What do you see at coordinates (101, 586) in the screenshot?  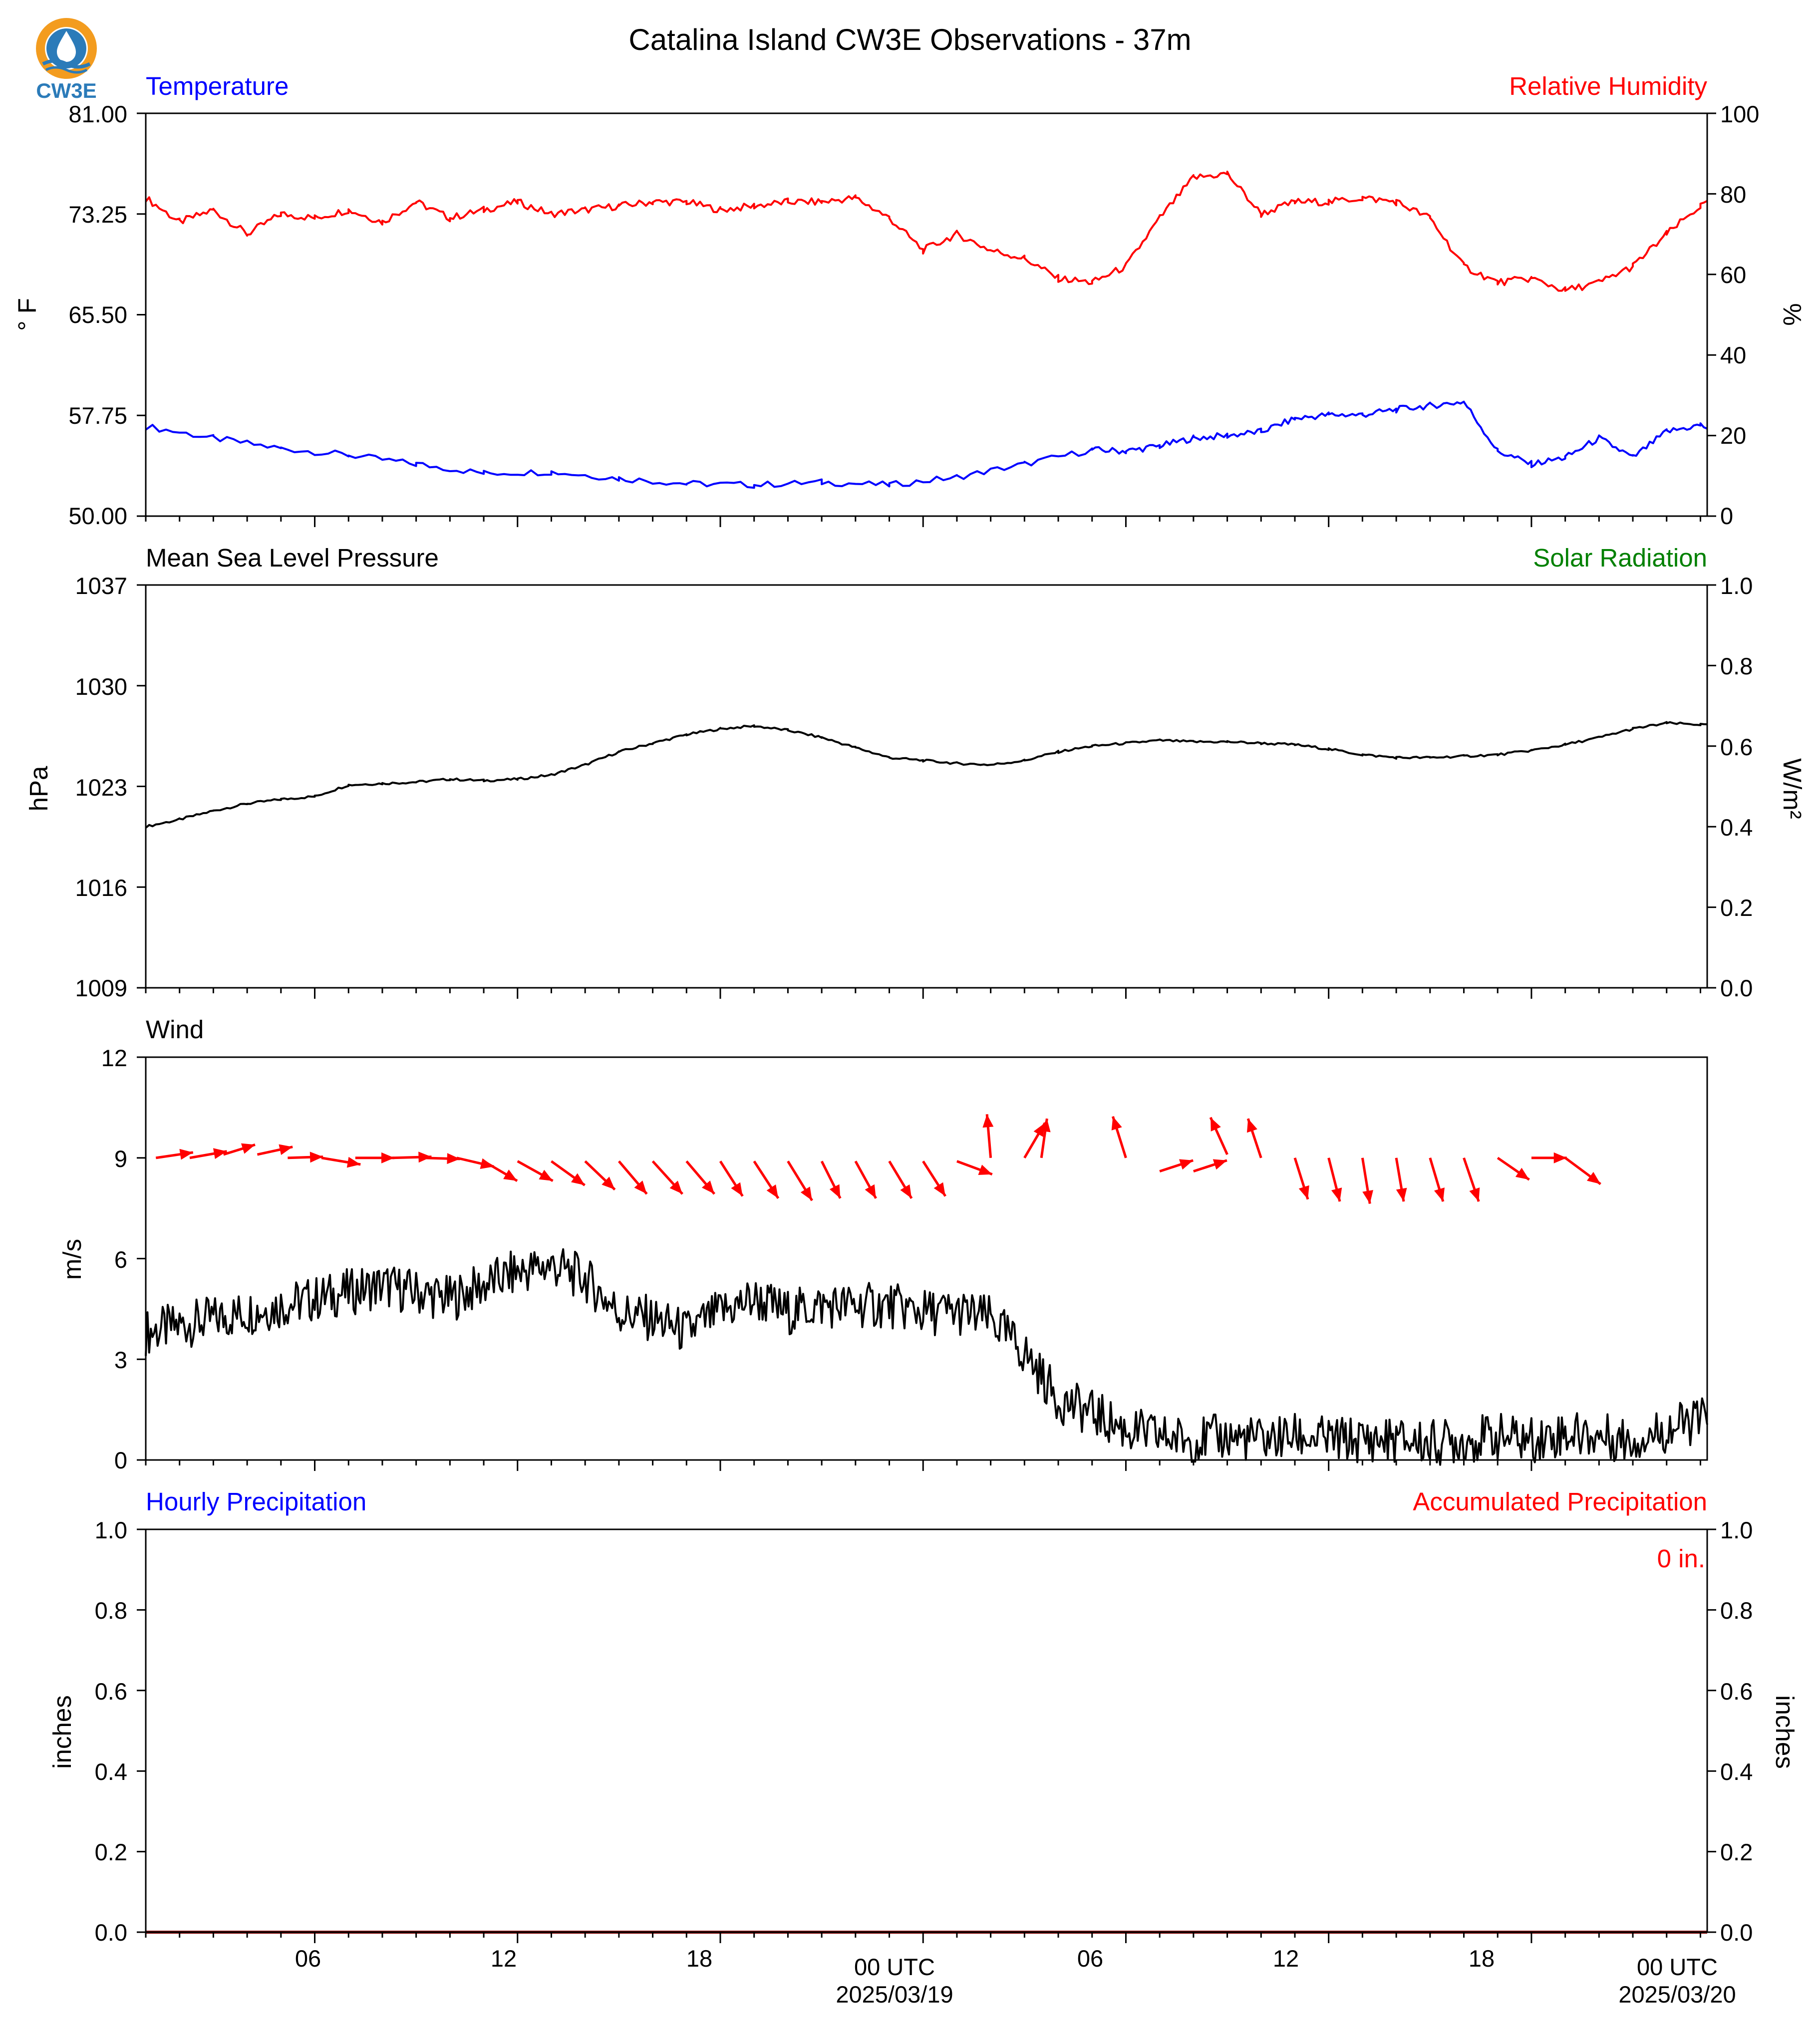 I see `ytick-label: 1037` at bounding box center [101, 586].